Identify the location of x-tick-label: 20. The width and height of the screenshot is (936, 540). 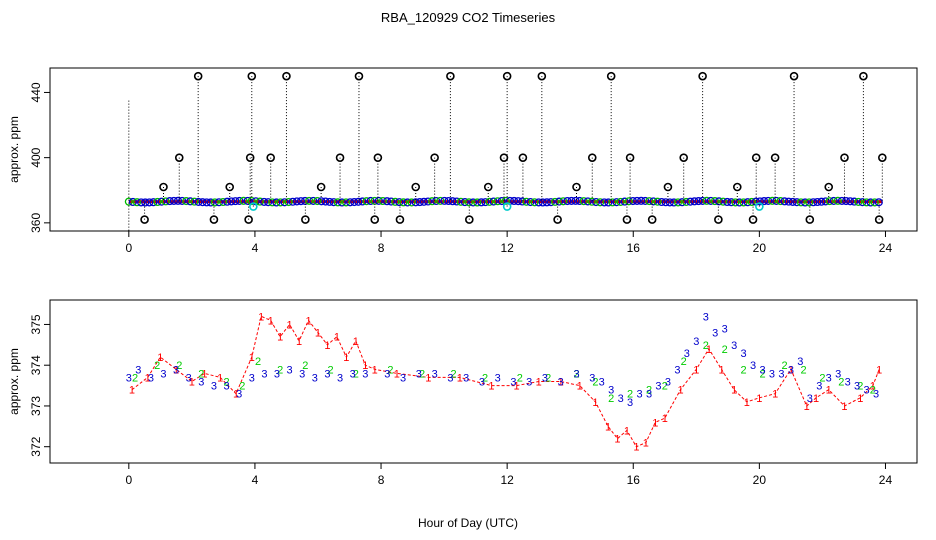
(760, 480).